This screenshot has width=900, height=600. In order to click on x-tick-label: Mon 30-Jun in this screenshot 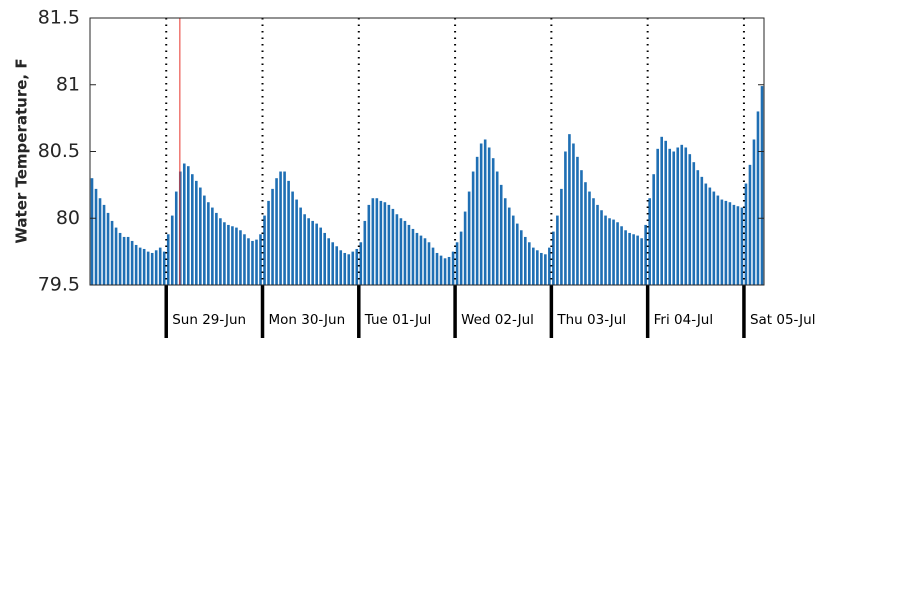, I will do `click(307, 320)`.